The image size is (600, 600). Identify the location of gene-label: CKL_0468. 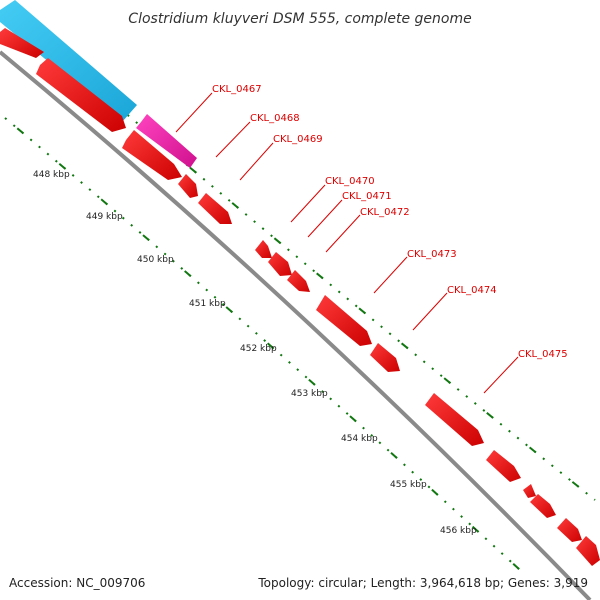
(275, 118).